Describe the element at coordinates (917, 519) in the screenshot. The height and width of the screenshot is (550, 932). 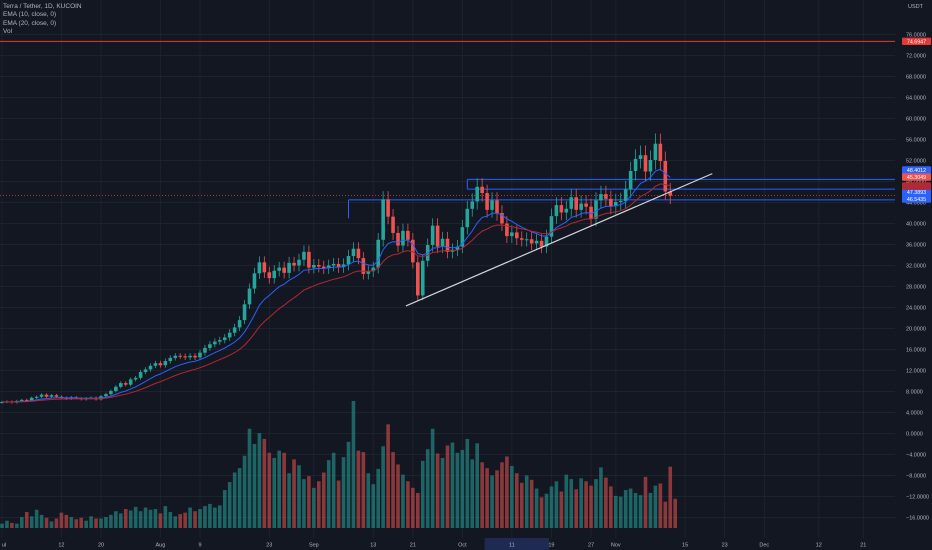
I see `price-tick-label: −16.0000` at that location.